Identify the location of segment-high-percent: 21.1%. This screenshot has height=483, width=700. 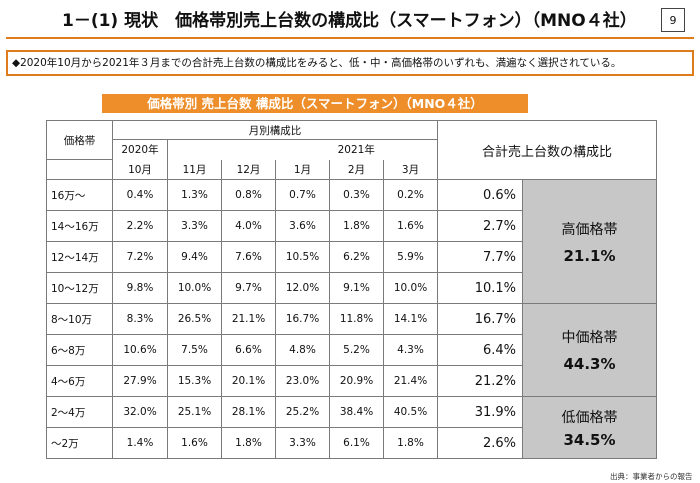
(589, 255).